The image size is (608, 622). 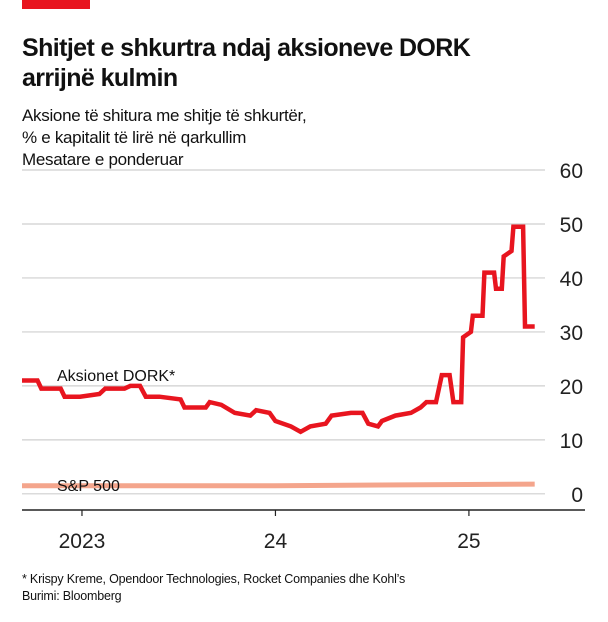 What do you see at coordinates (103, 159) in the screenshot?
I see `subtitle: Mesatare e ponderuar` at bounding box center [103, 159].